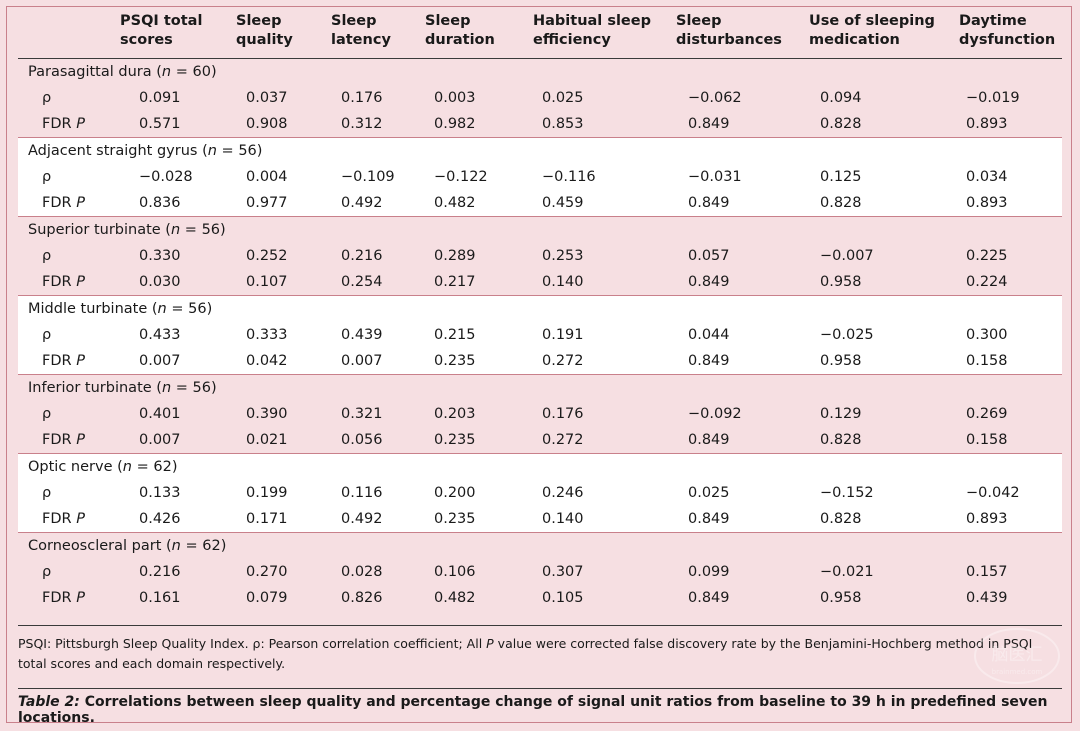  Describe the element at coordinates (267, 335) in the screenshot. I see `rho-value: 0.333` at that location.